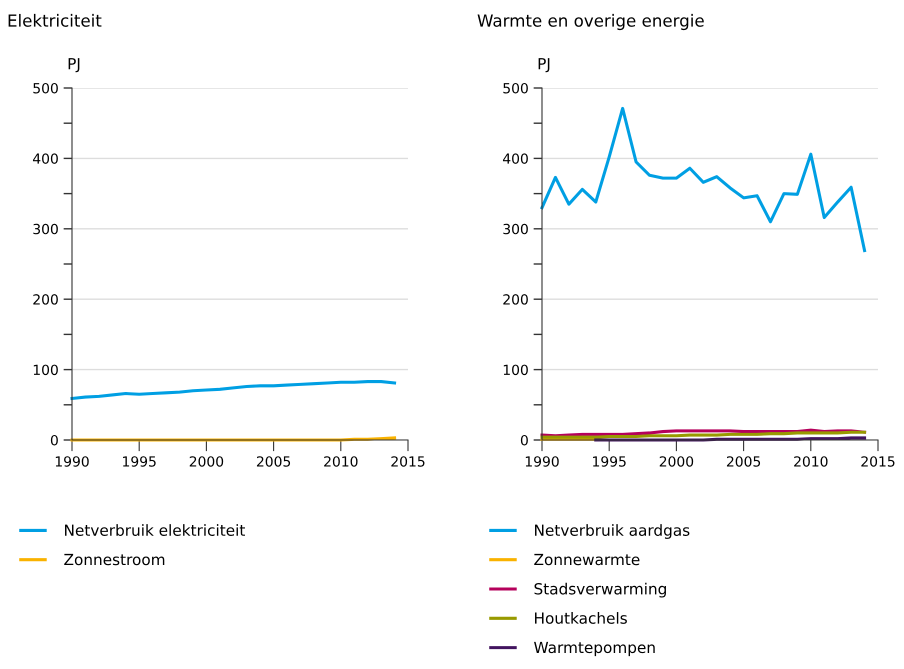 The image size is (904, 669). Describe the element at coordinates (114, 560) in the screenshot. I see `legend-label: Zonnestroom` at that location.